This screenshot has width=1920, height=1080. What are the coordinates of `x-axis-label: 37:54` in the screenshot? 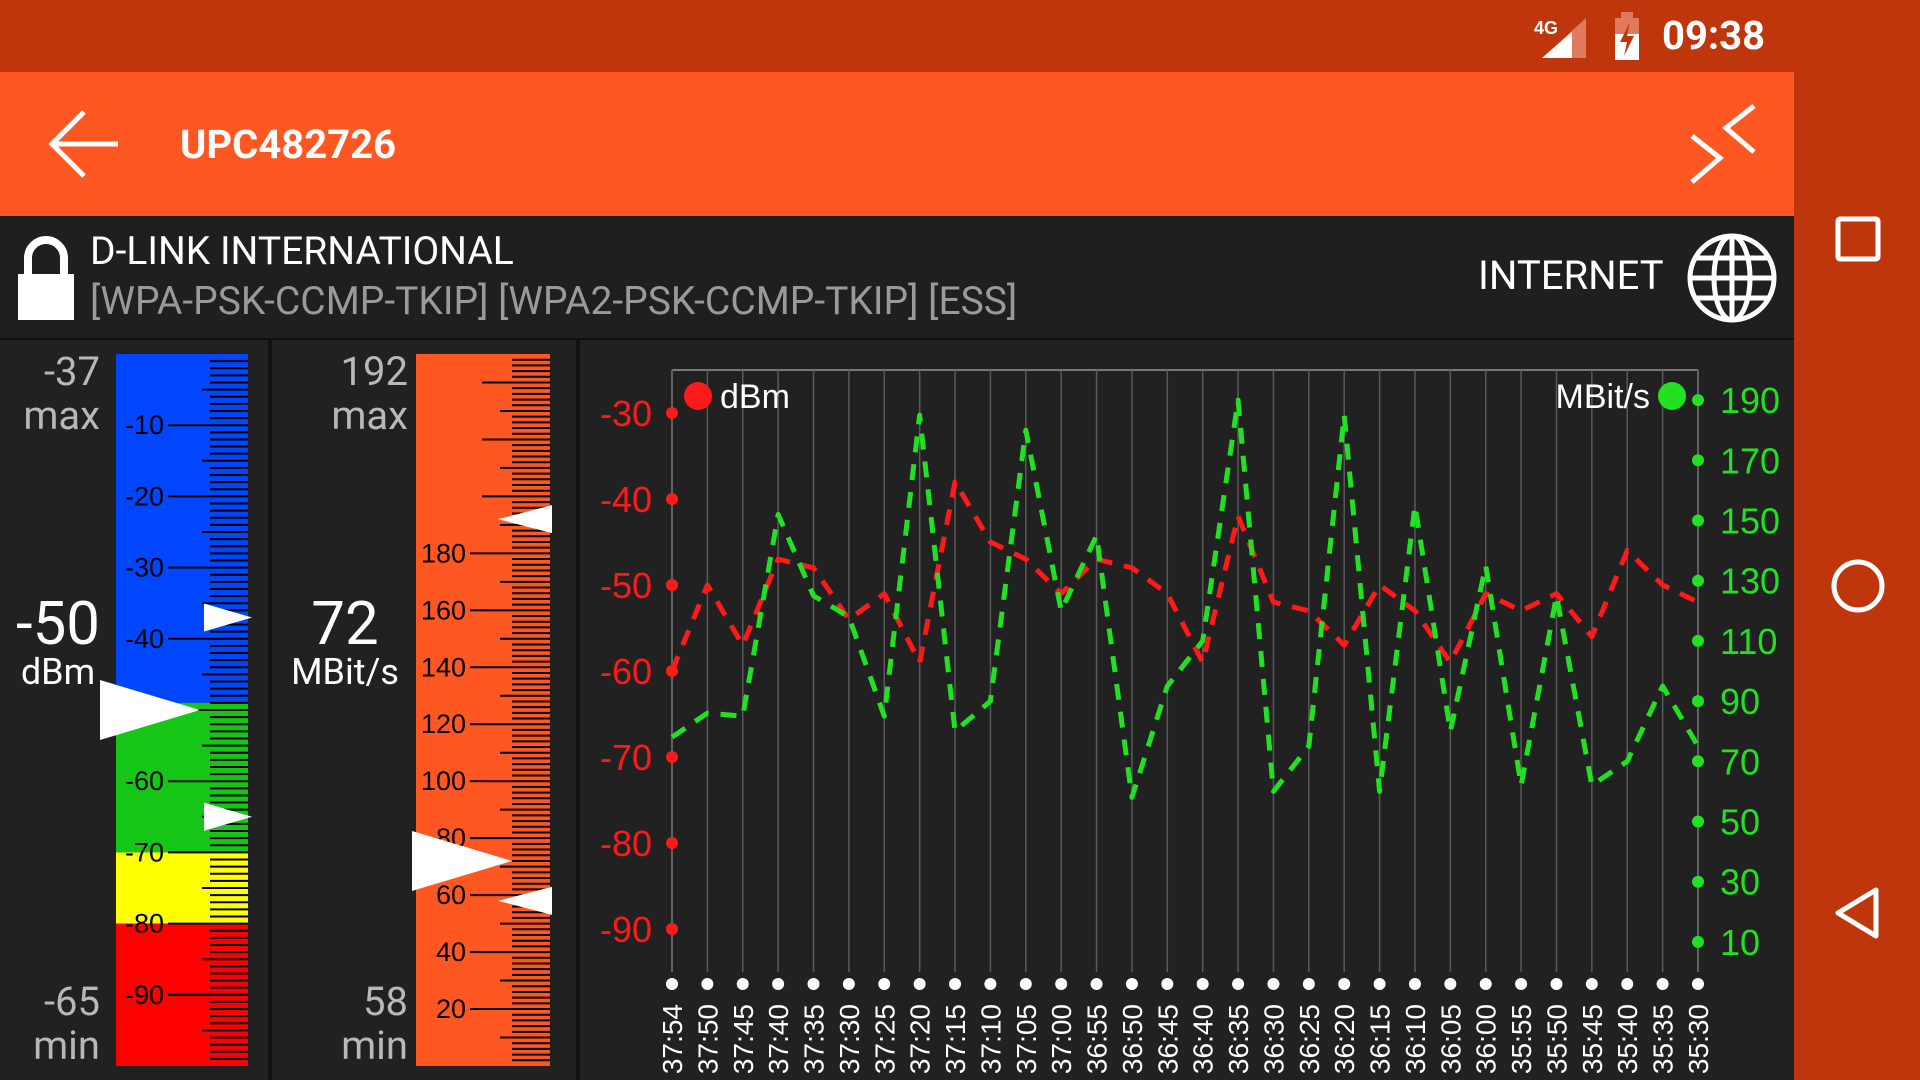 It's located at (672, 1039).